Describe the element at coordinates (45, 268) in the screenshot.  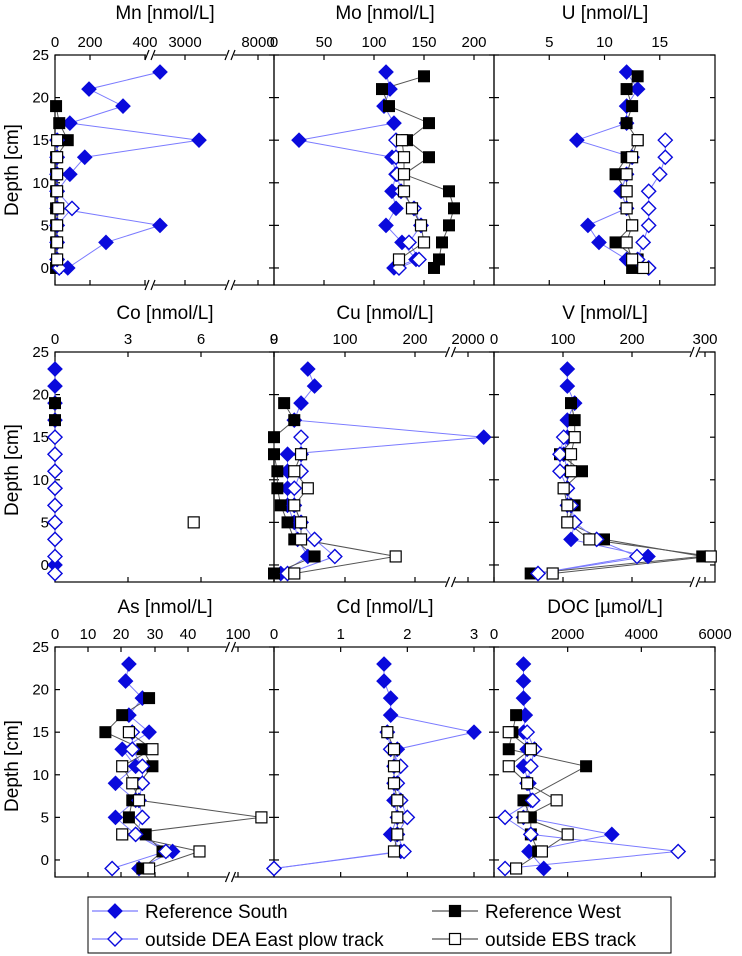
I see `y-tick-label: 0` at that location.